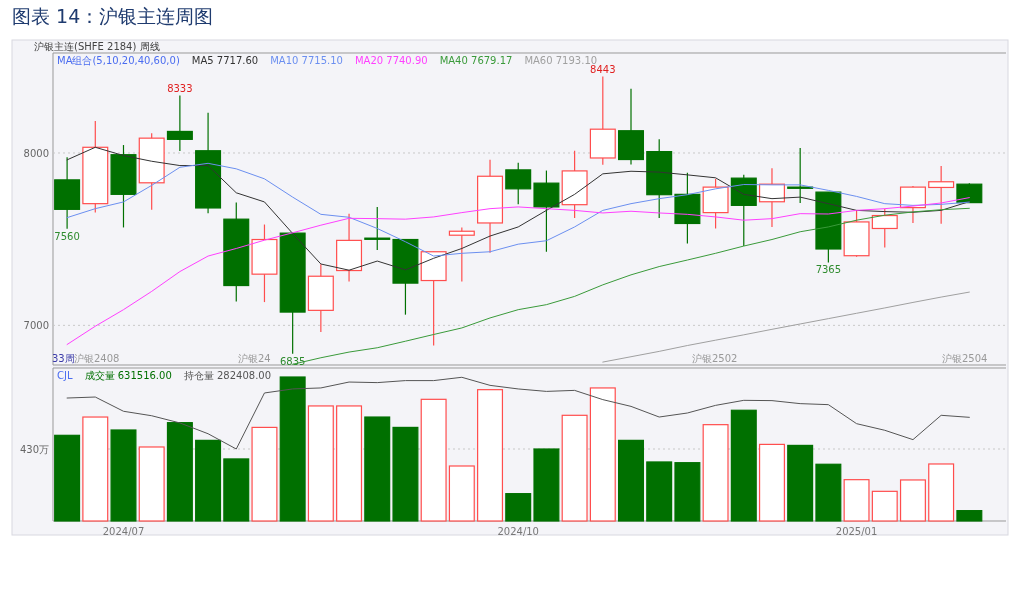  I want to click on series-label: 持仓量 282408.00, so click(227, 375).